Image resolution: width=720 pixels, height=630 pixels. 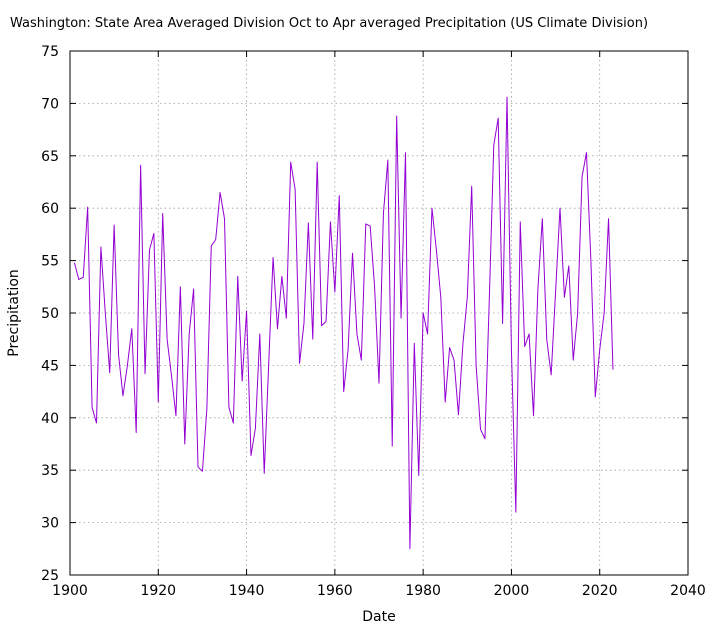 What do you see at coordinates (158, 591) in the screenshot?
I see `x-tick-label: 1920` at bounding box center [158, 591].